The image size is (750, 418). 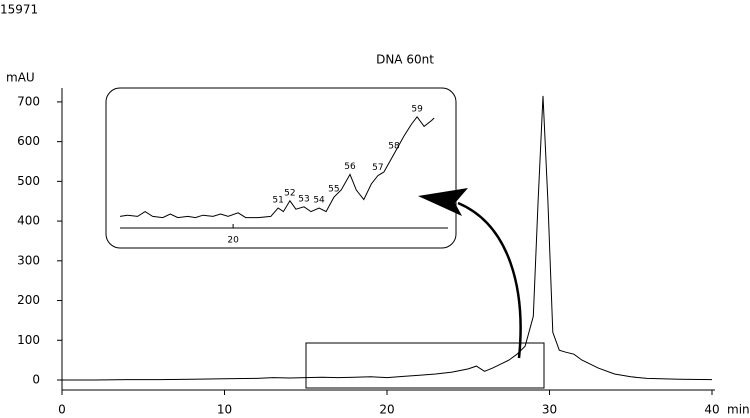 What do you see at coordinates (19, 10) in the screenshot?
I see `sample-id: 15971` at bounding box center [19, 10].